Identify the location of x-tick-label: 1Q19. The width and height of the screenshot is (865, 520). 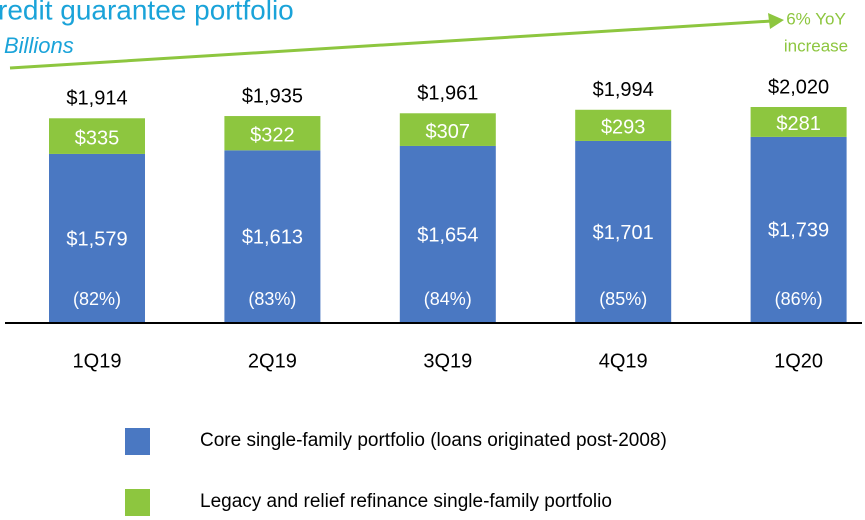
(97, 361).